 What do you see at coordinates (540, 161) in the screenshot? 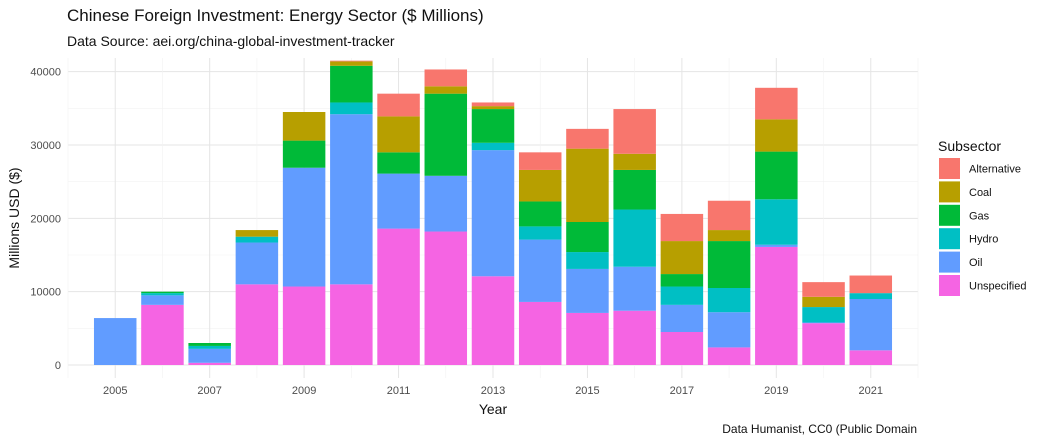
I see `bar-segment-alternative-2014` at bounding box center [540, 161].